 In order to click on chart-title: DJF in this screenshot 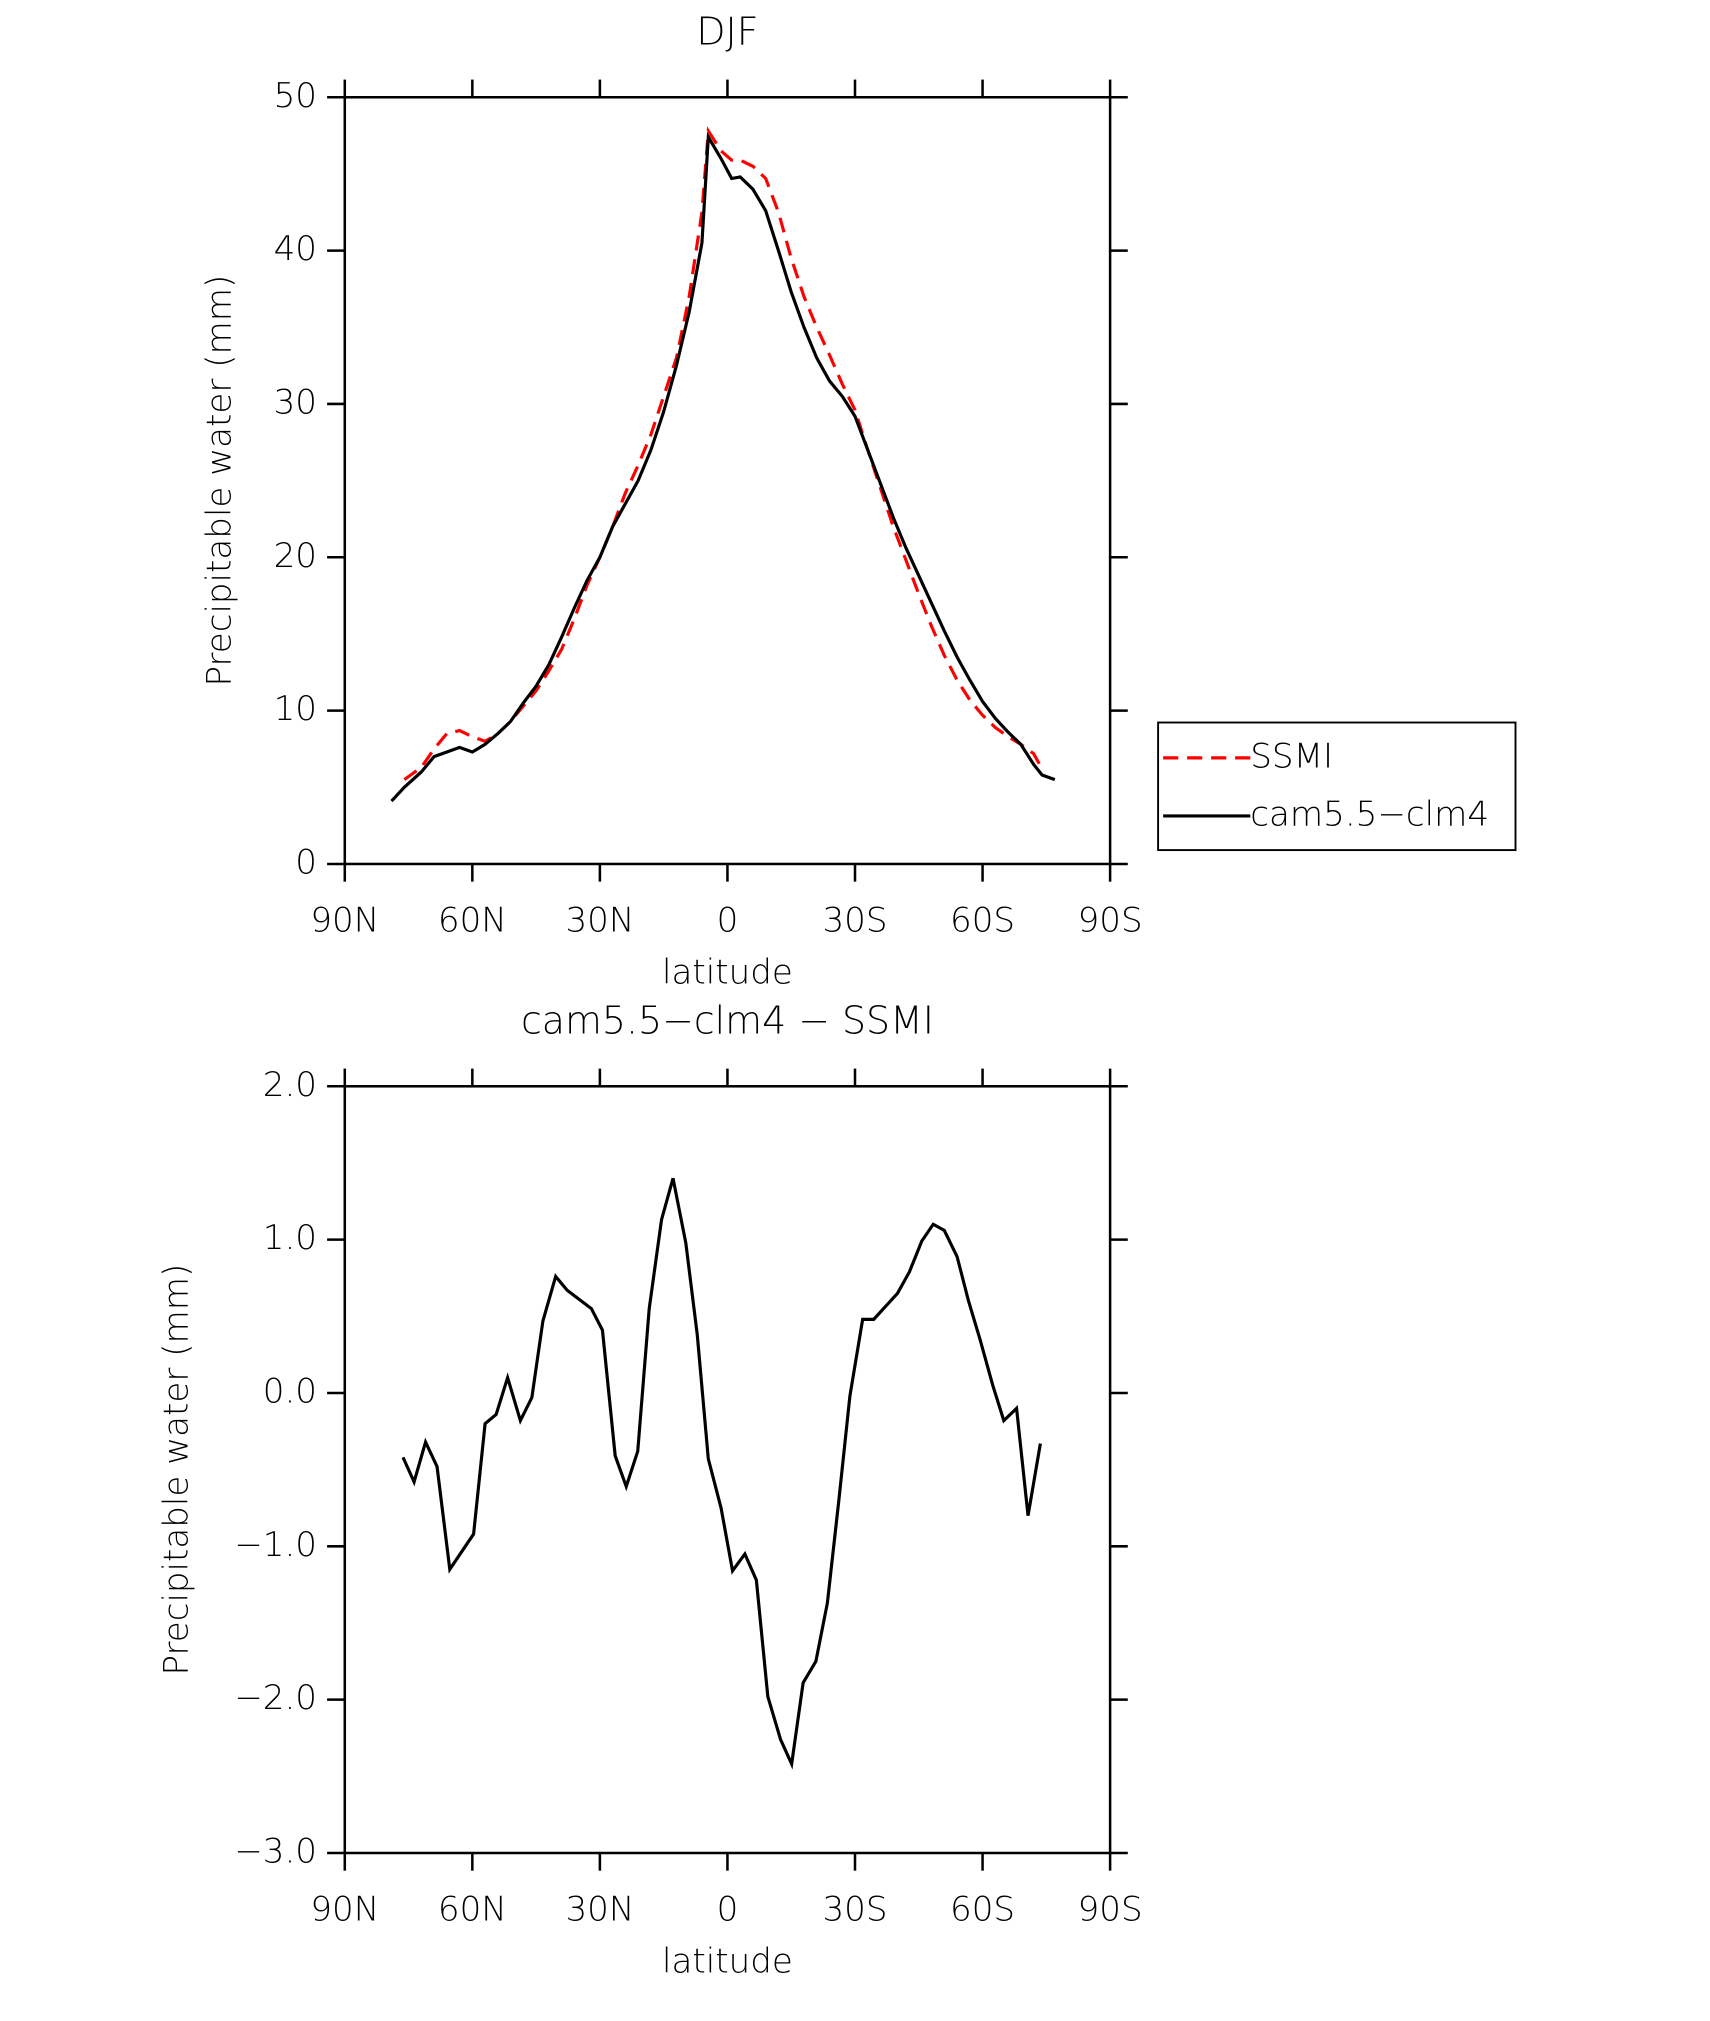, I will do `click(727, 32)`.